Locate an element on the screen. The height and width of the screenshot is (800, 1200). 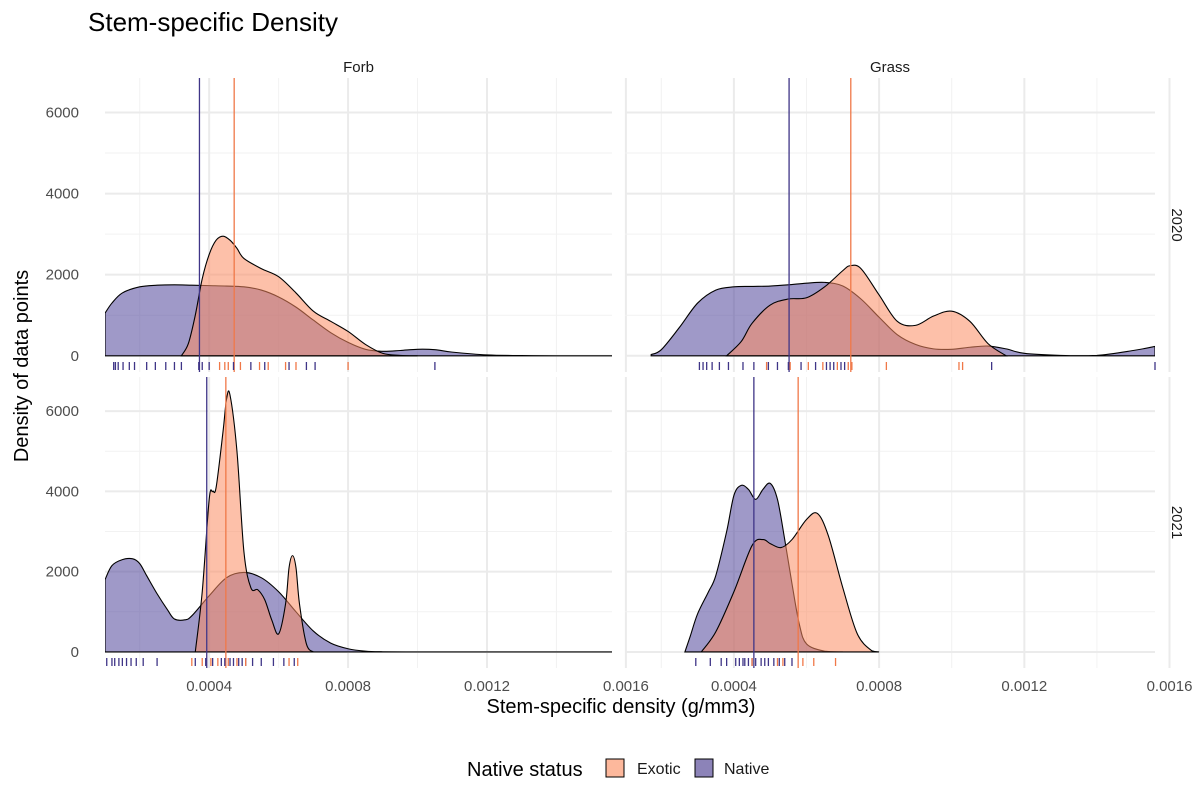
facet-strip-2020: 2020 is located at coordinates (1176, 224).